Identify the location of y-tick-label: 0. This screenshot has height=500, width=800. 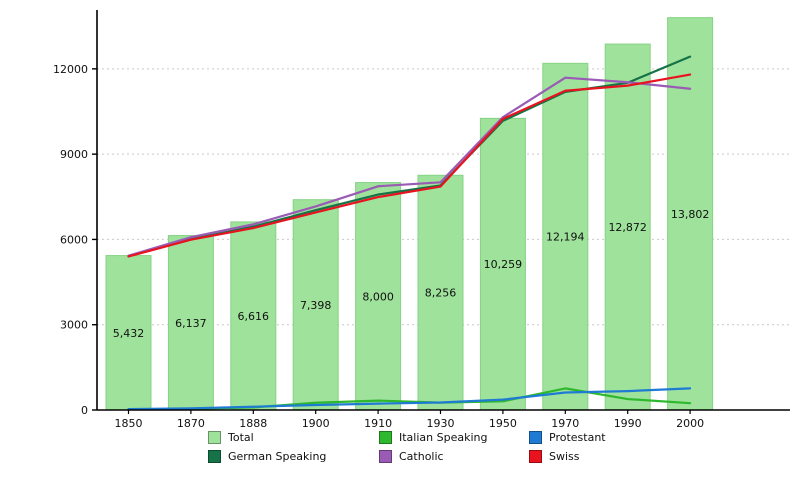
(84, 410).